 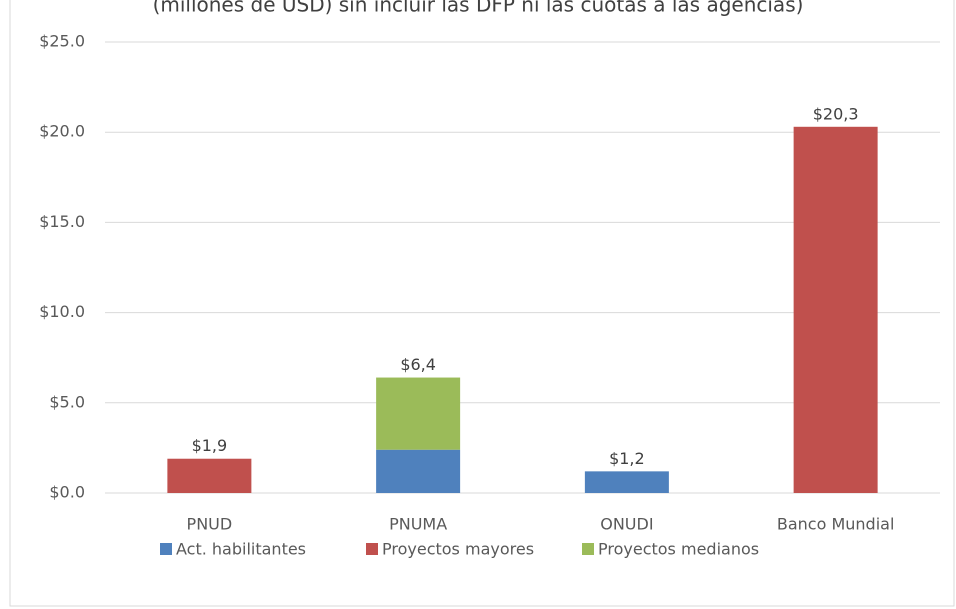 What do you see at coordinates (210, 445) in the screenshot?
I see `total-label: $1,9` at bounding box center [210, 445].